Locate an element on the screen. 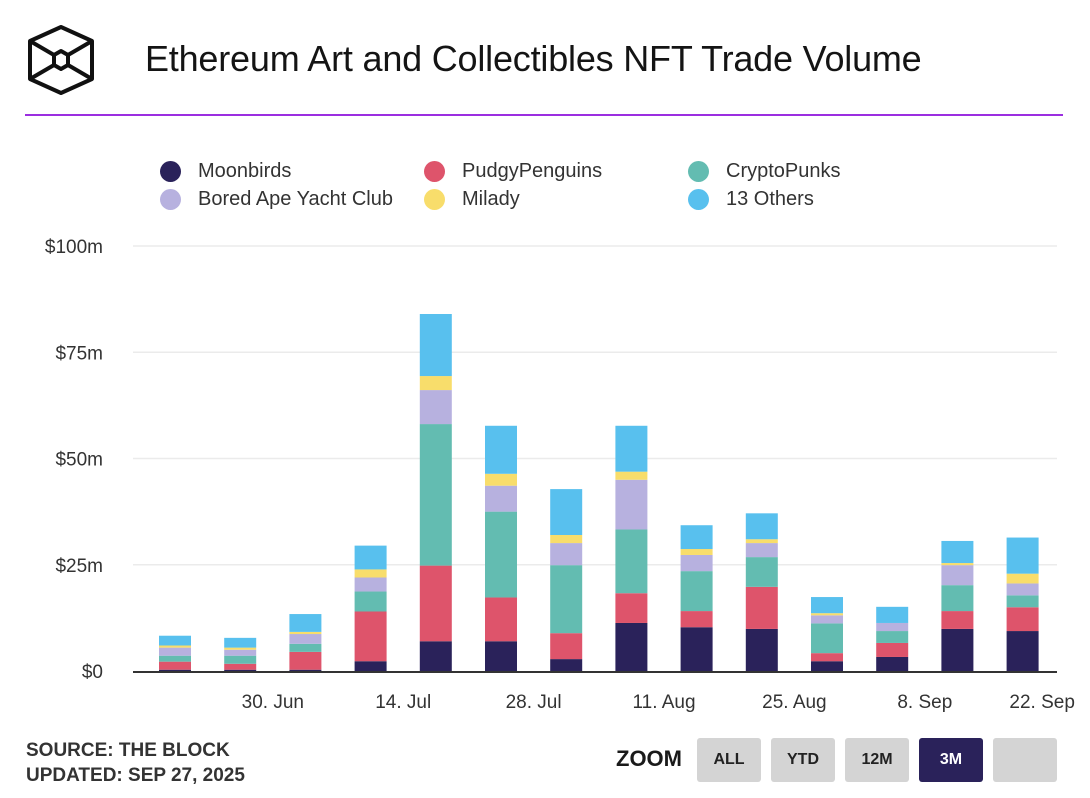 The image size is (1090, 798). zoom-ytd-button: YTD is located at coordinates (803, 760).